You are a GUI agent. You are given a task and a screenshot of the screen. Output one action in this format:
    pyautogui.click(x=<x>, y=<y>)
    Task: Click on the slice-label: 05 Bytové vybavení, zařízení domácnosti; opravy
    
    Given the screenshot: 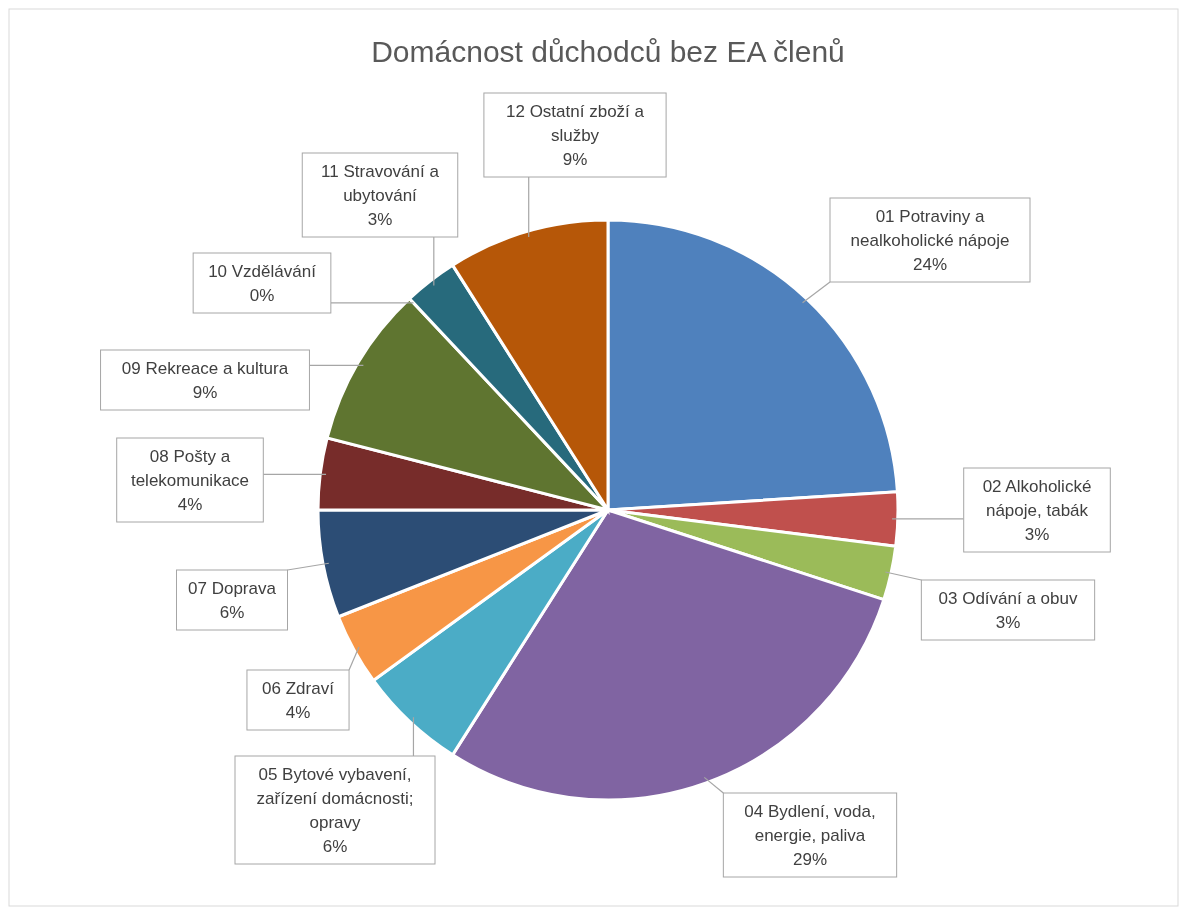 What is the action you would take?
    pyautogui.click(x=335, y=798)
    